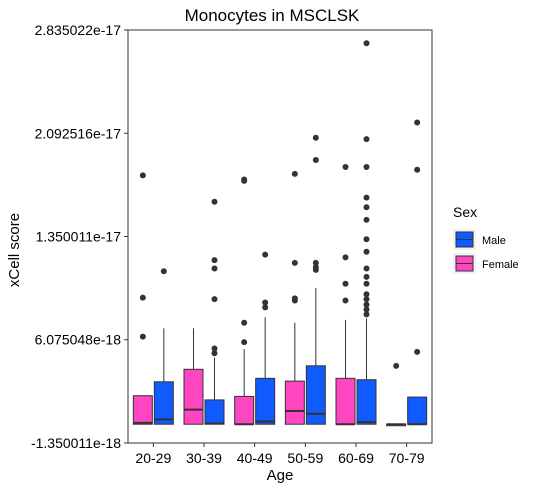 This screenshot has width=536, height=494. What do you see at coordinates (204, 458) in the screenshot?
I see `x-tick-label: 30-39` at bounding box center [204, 458].